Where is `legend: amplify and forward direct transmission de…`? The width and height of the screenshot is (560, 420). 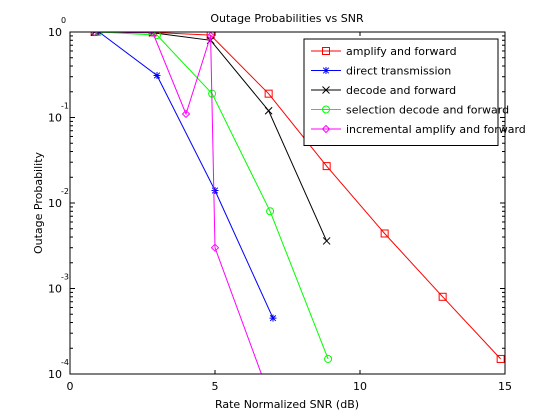 legend: amplify and forward direct transmission de… is located at coordinates (414, 92).